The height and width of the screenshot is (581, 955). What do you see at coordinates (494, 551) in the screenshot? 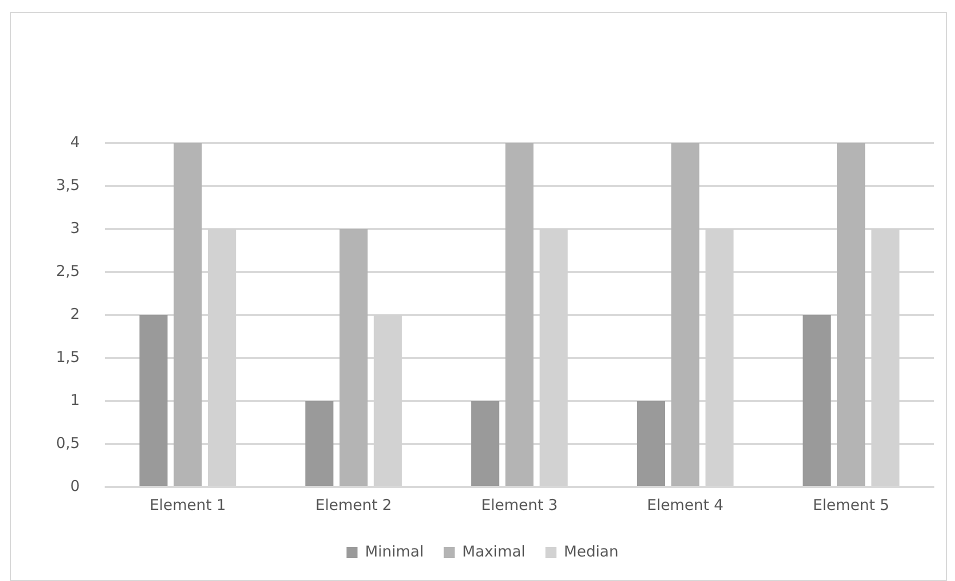
I see `legend-label: Maximal` at bounding box center [494, 551].